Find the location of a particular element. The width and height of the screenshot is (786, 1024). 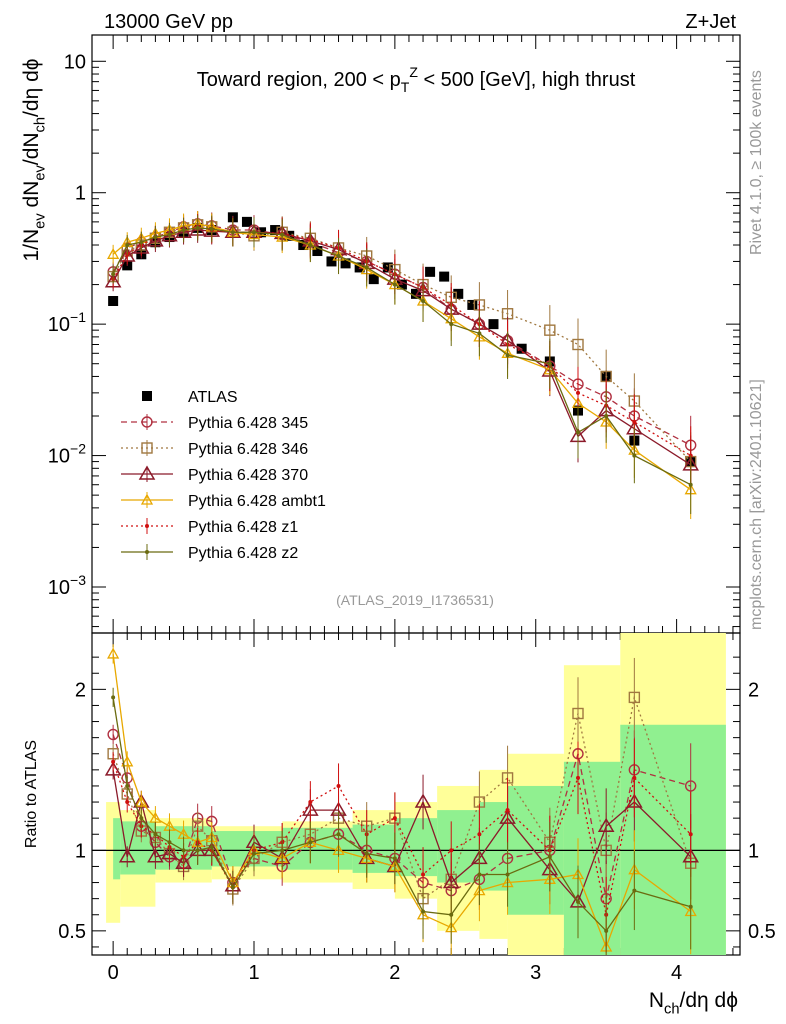

x-tick-label: 2 is located at coordinates (394, 973).